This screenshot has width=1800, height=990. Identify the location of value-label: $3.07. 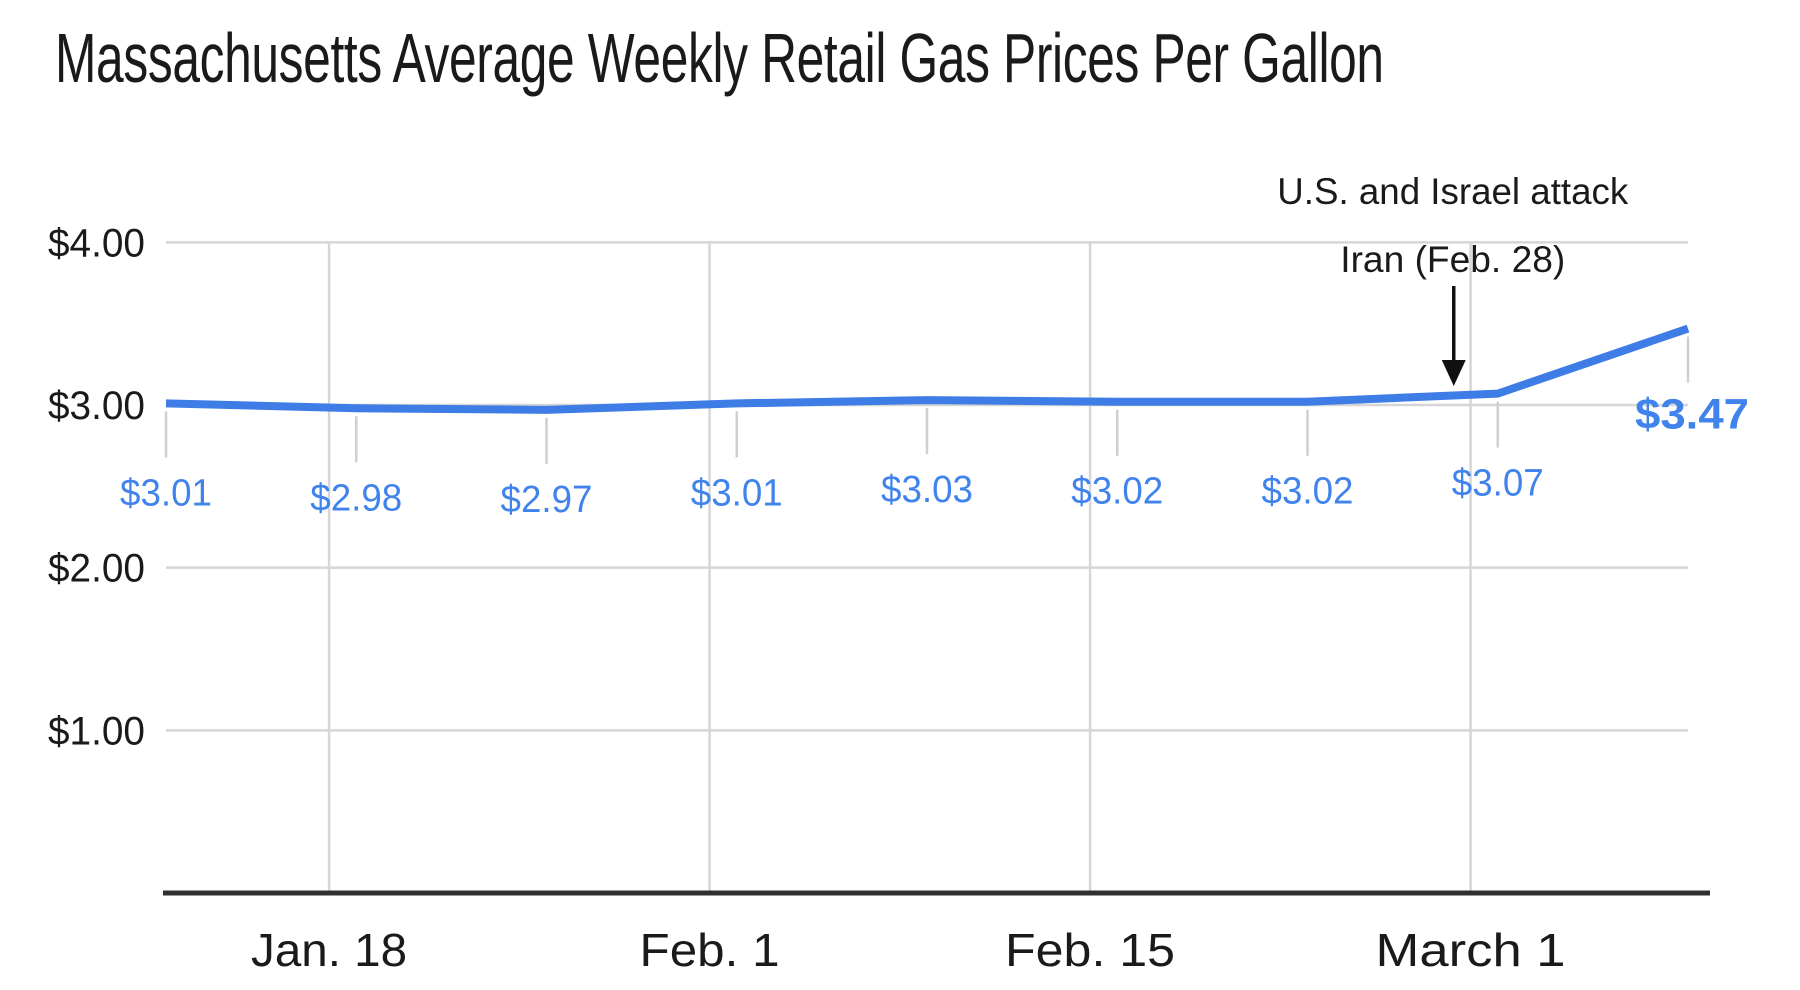
(1498, 484).